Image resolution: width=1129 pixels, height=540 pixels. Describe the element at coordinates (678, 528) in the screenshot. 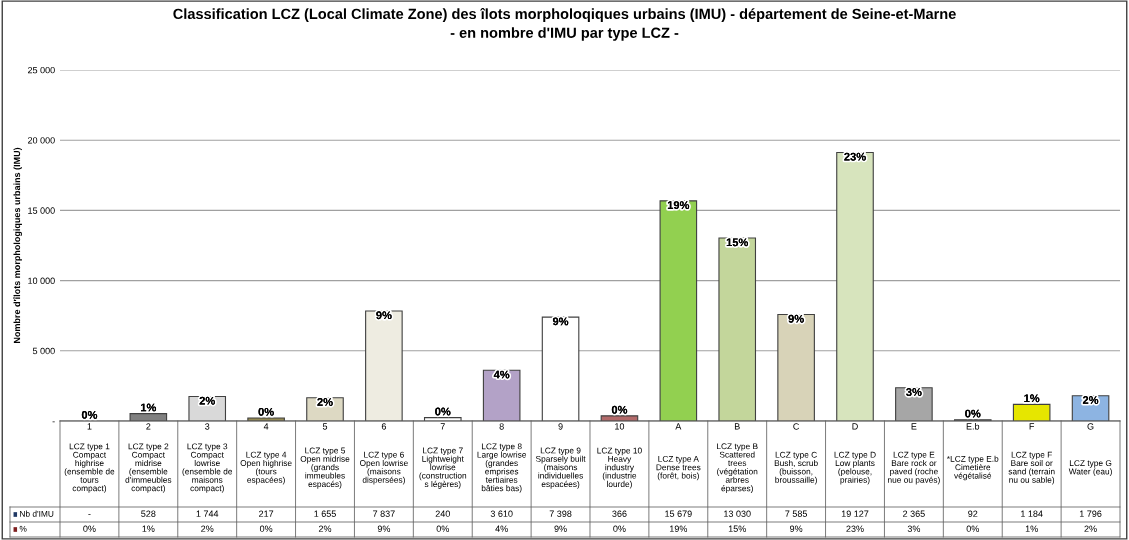

I see `text: 19%` at that location.